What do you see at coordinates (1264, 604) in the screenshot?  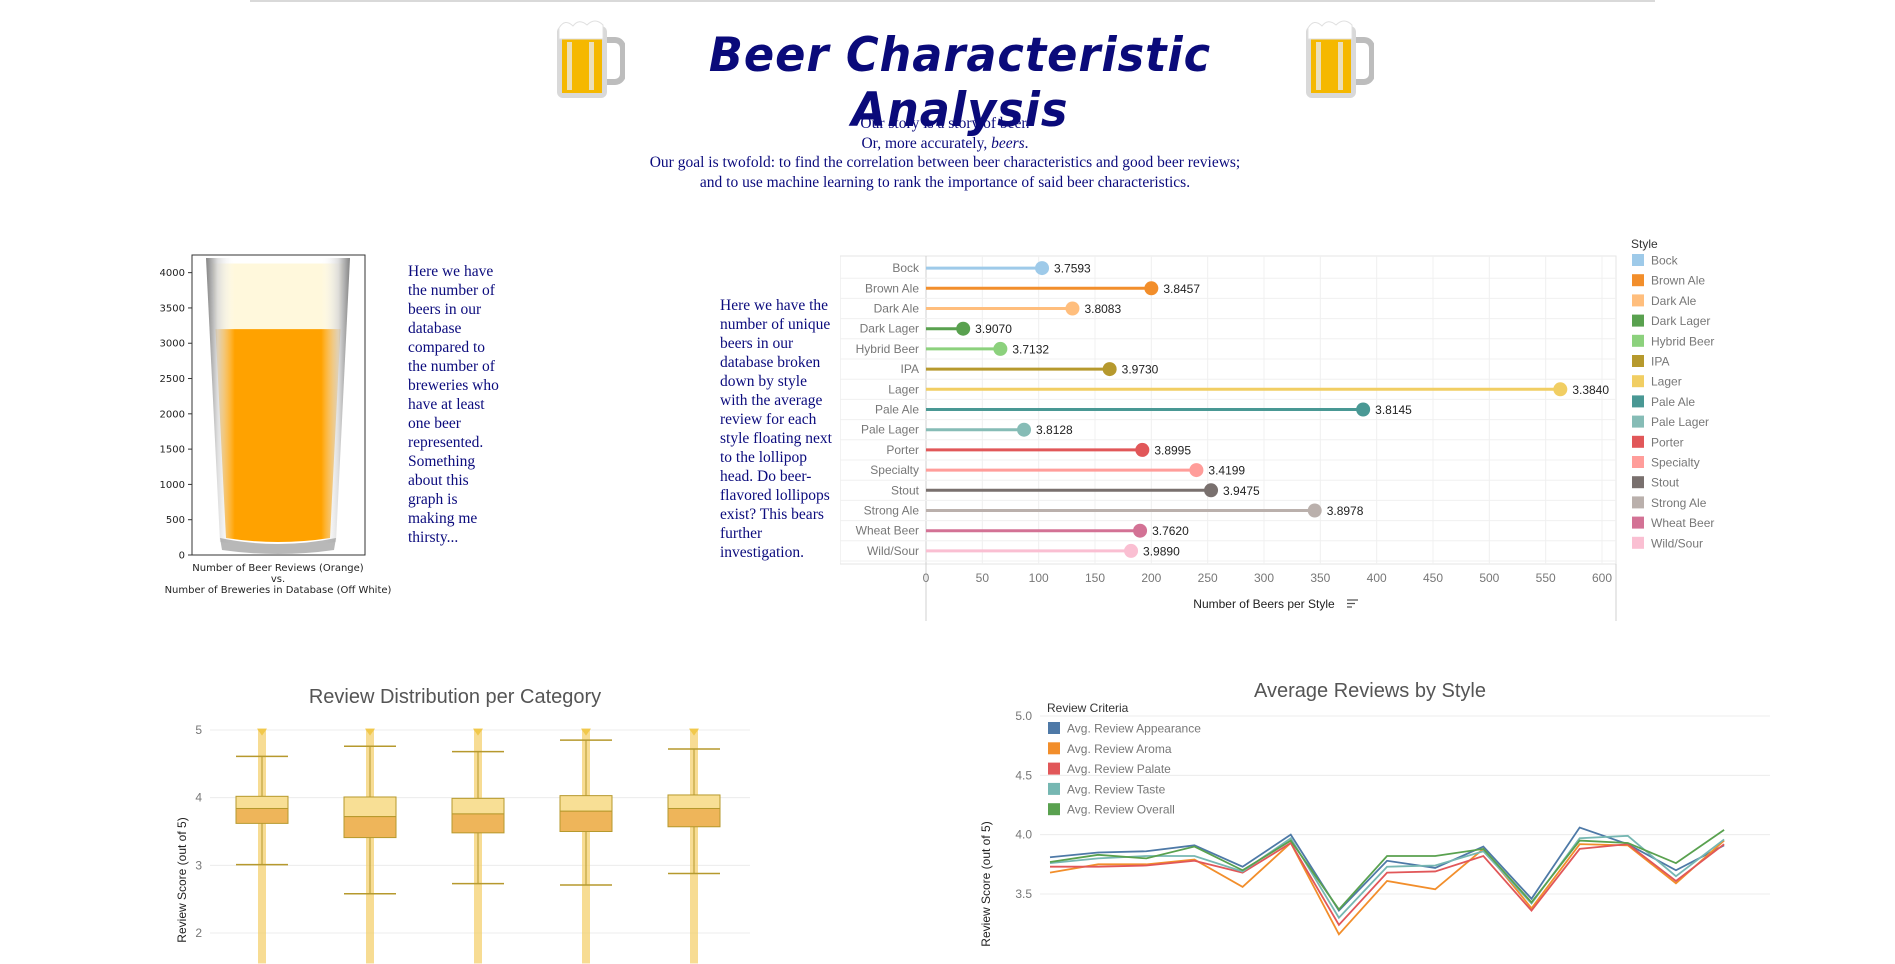 I see `lollipop-xlabel: Number of Beers per Style` at bounding box center [1264, 604].